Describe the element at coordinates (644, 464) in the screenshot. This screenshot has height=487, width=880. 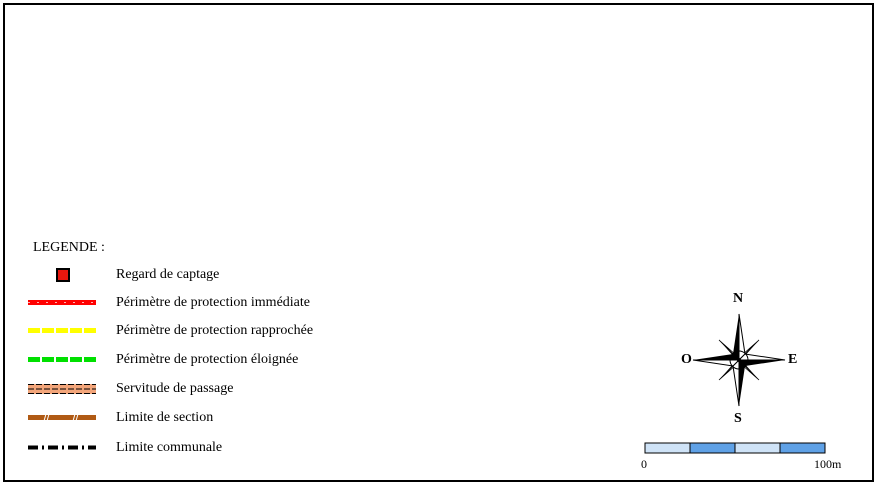
I see `scale-start-label: 0` at that location.